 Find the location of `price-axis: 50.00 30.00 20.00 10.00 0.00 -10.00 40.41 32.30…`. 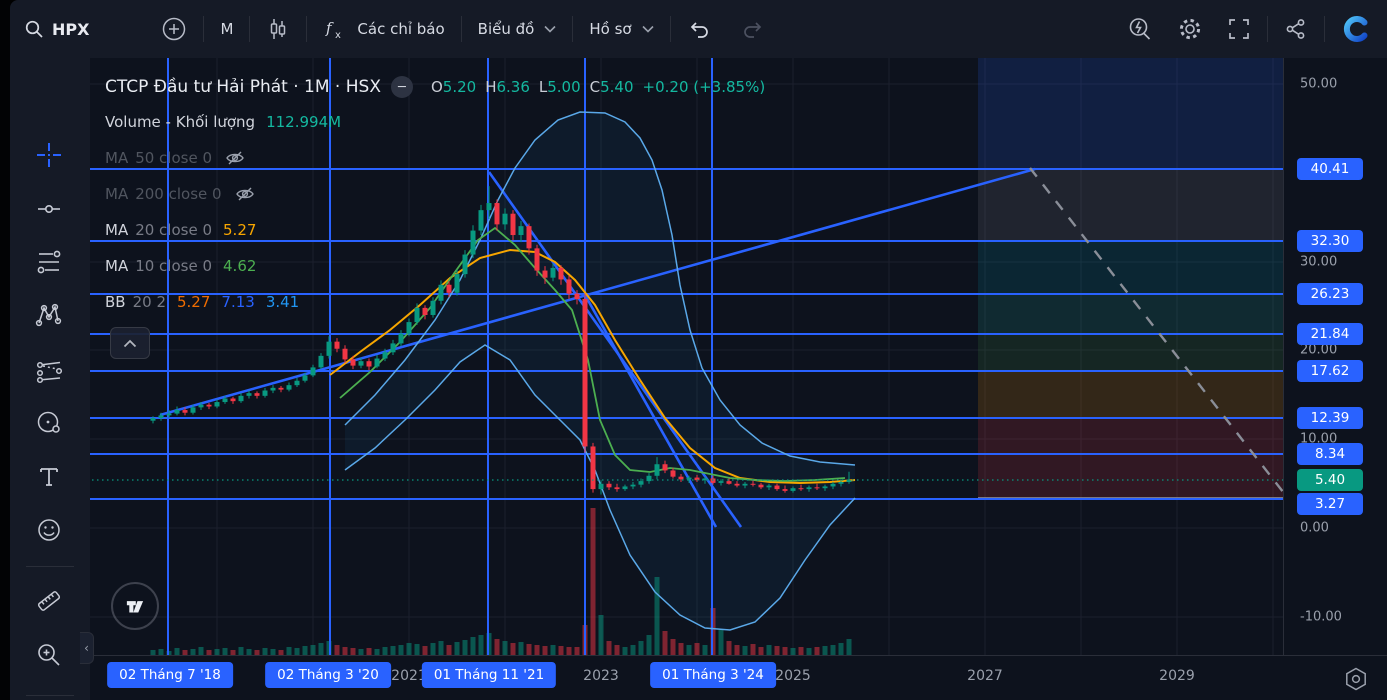

price-axis: 50.00 30.00 20.00 10.00 0.00 -10.00 40.41 32.30… is located at coordinates (1335, 356).